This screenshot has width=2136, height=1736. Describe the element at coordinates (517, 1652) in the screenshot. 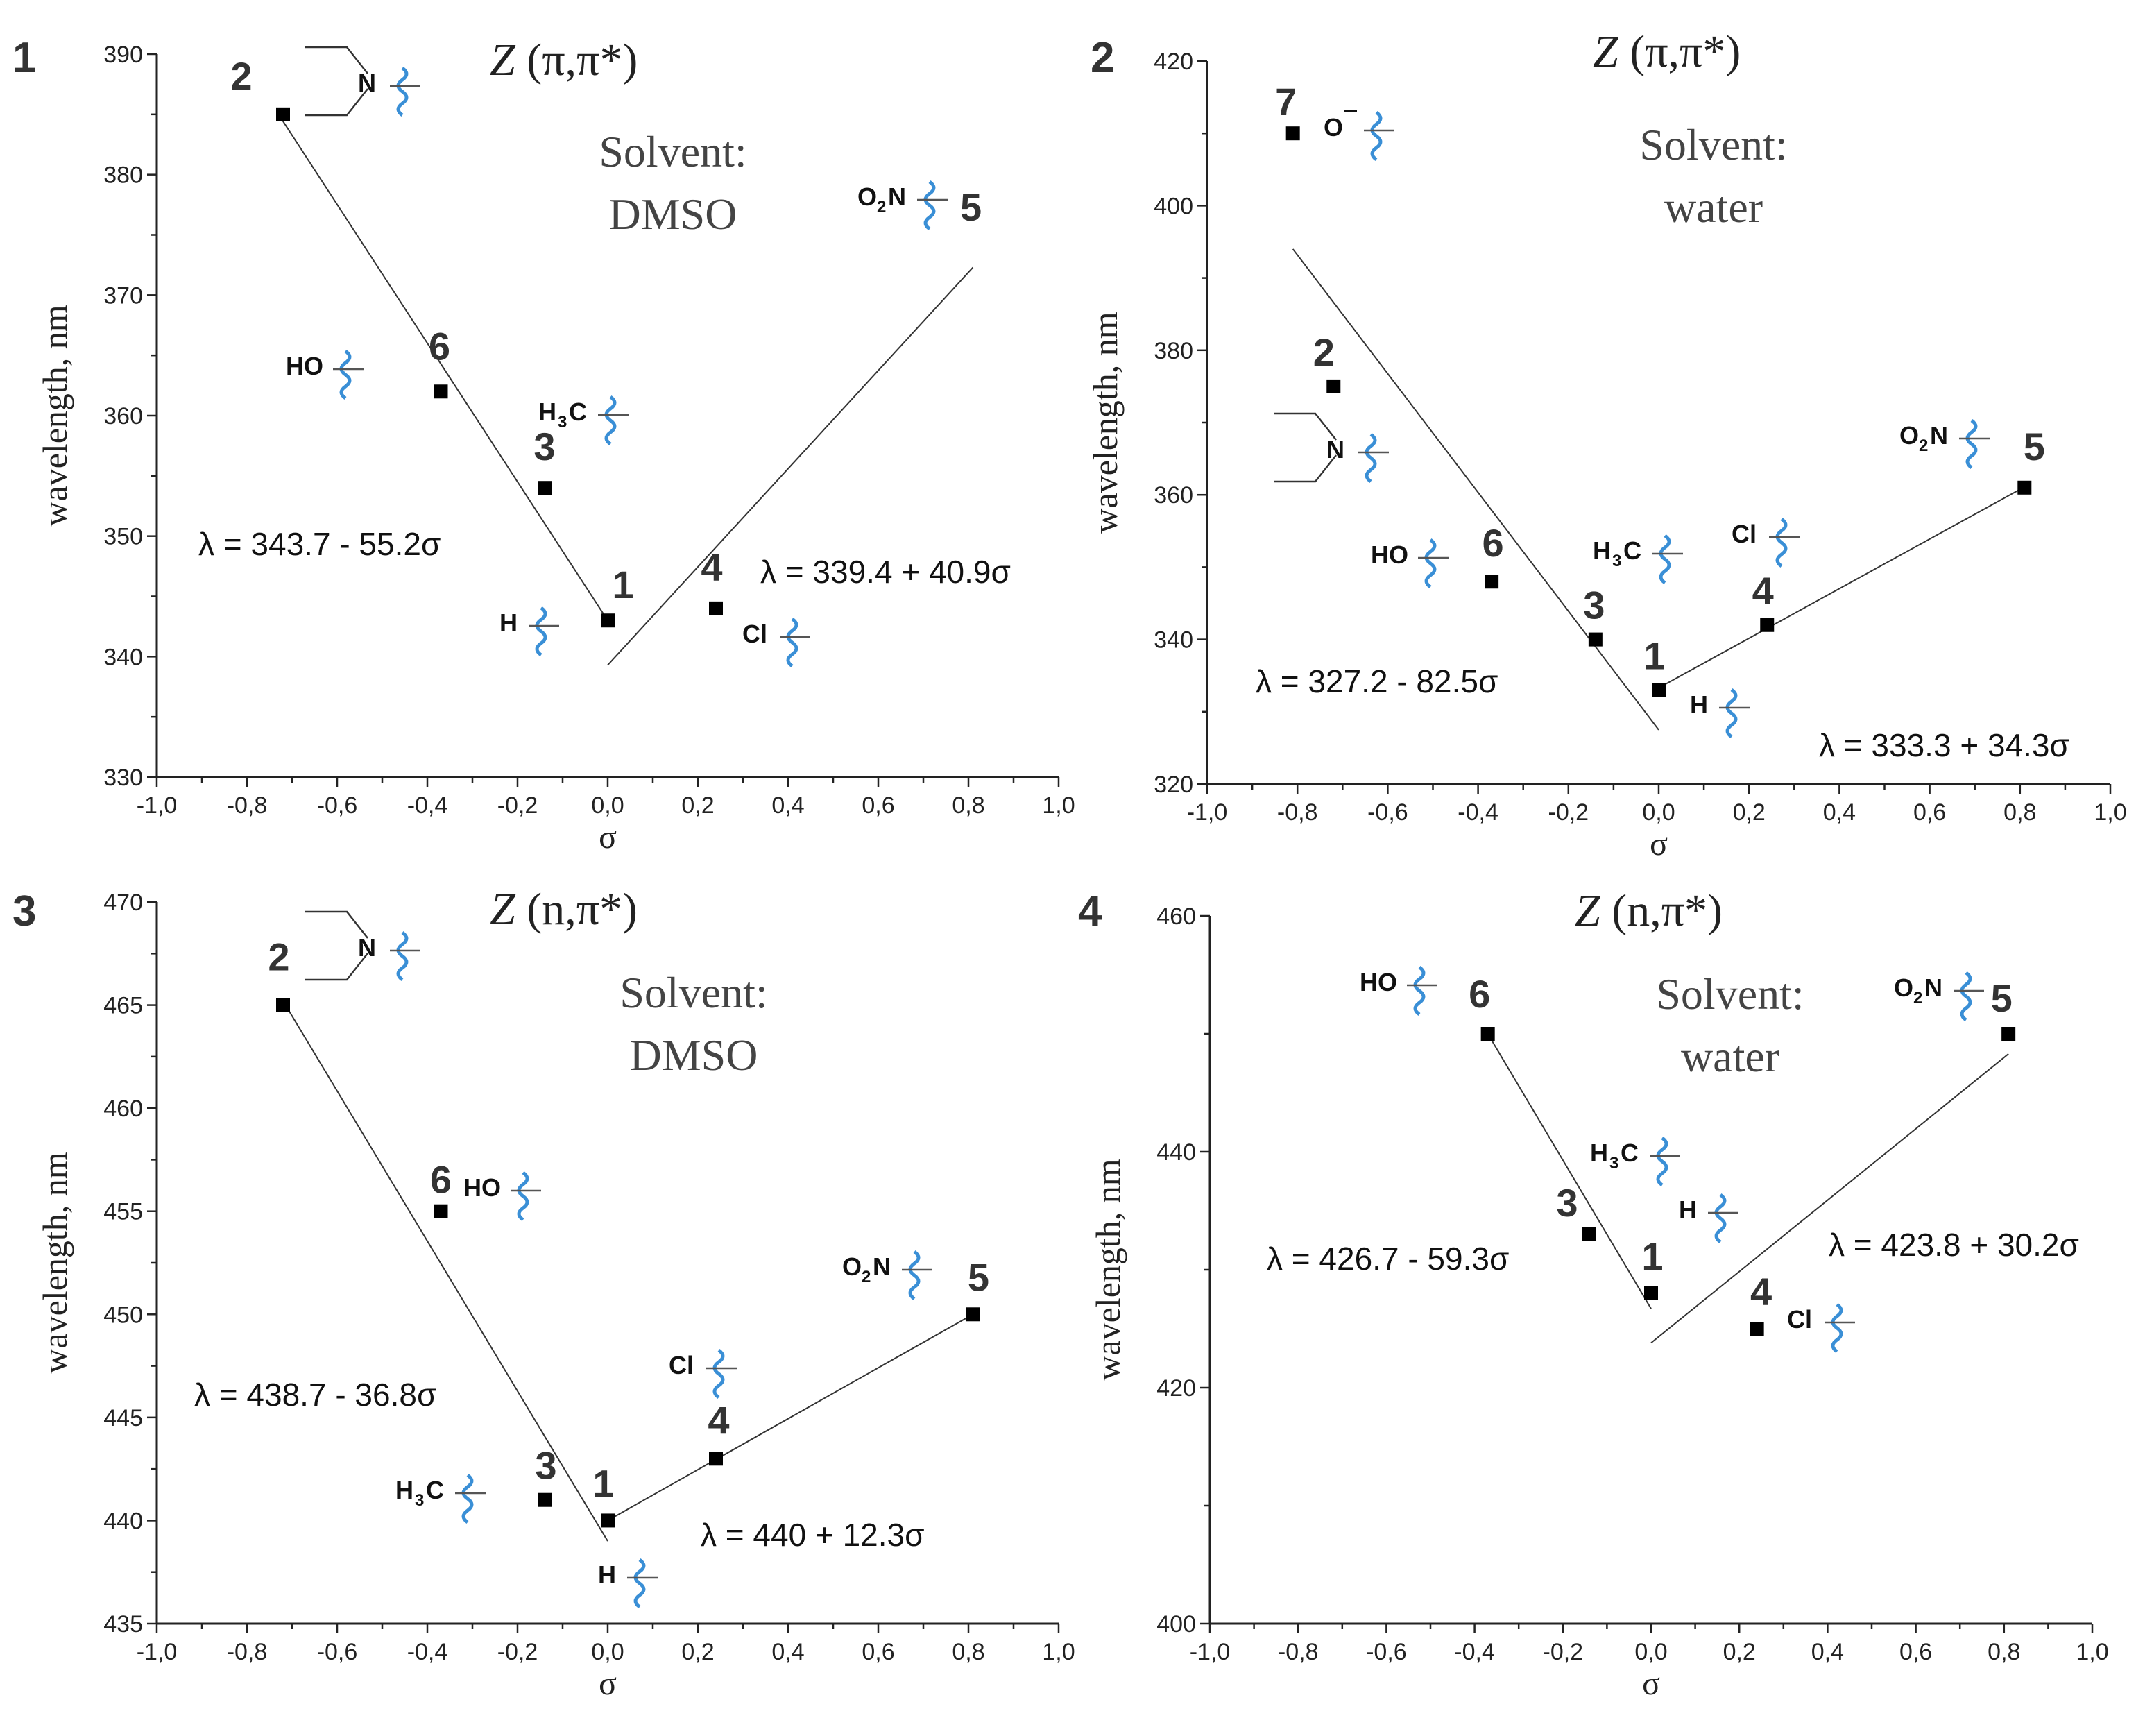

I see `x-tick-label: -0,2` at that location.